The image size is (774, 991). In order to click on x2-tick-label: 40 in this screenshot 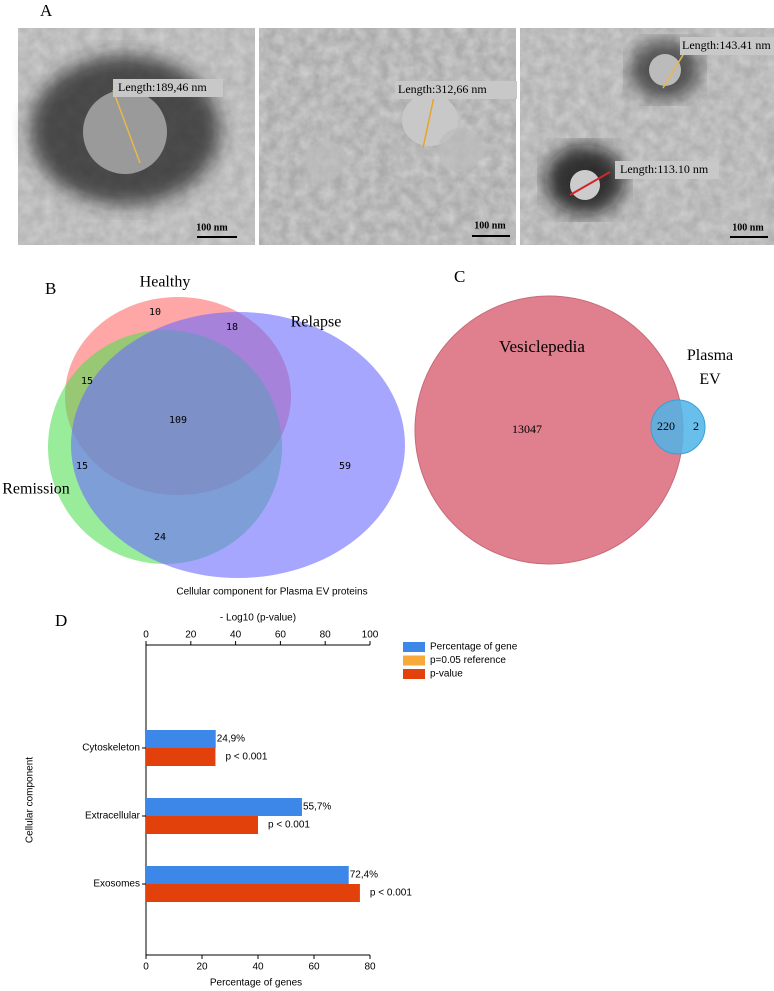, I will do `click(236, 635)`.